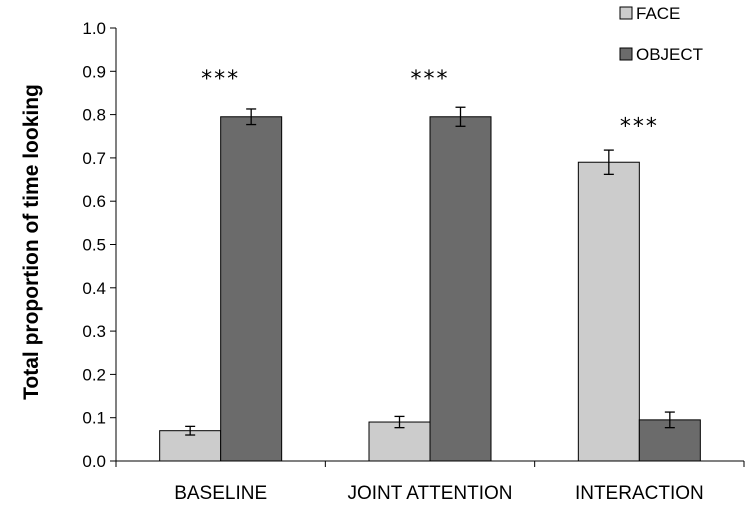 The width and height of the screenshot is (749, 509). I want to click on y-tick-label: 0.8, so click(94, 115).